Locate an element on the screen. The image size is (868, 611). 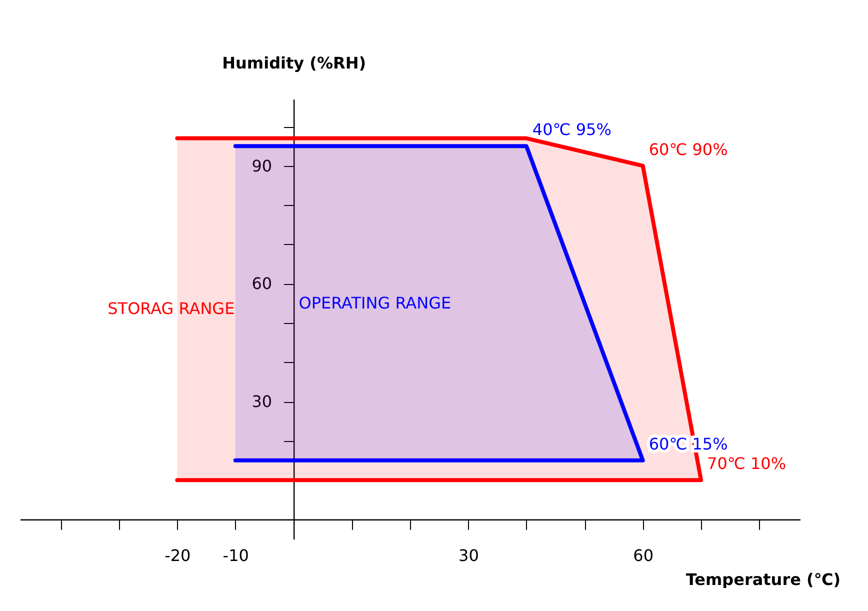
text: OPERATING RANGE is located at coordinates (375, 302).